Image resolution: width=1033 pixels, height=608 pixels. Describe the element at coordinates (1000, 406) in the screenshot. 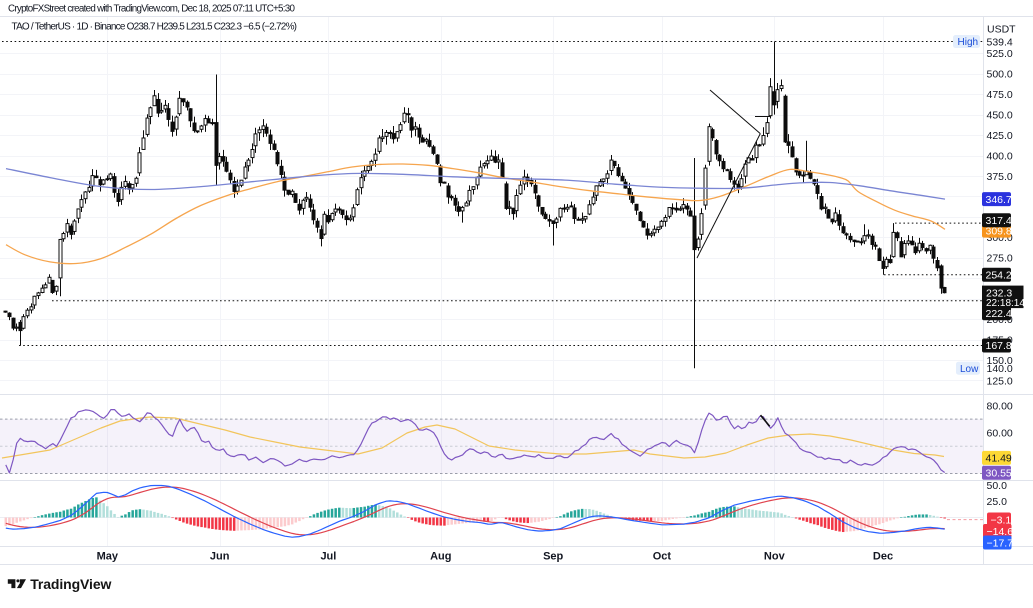

I see `svg-text: 80.00` at that location.